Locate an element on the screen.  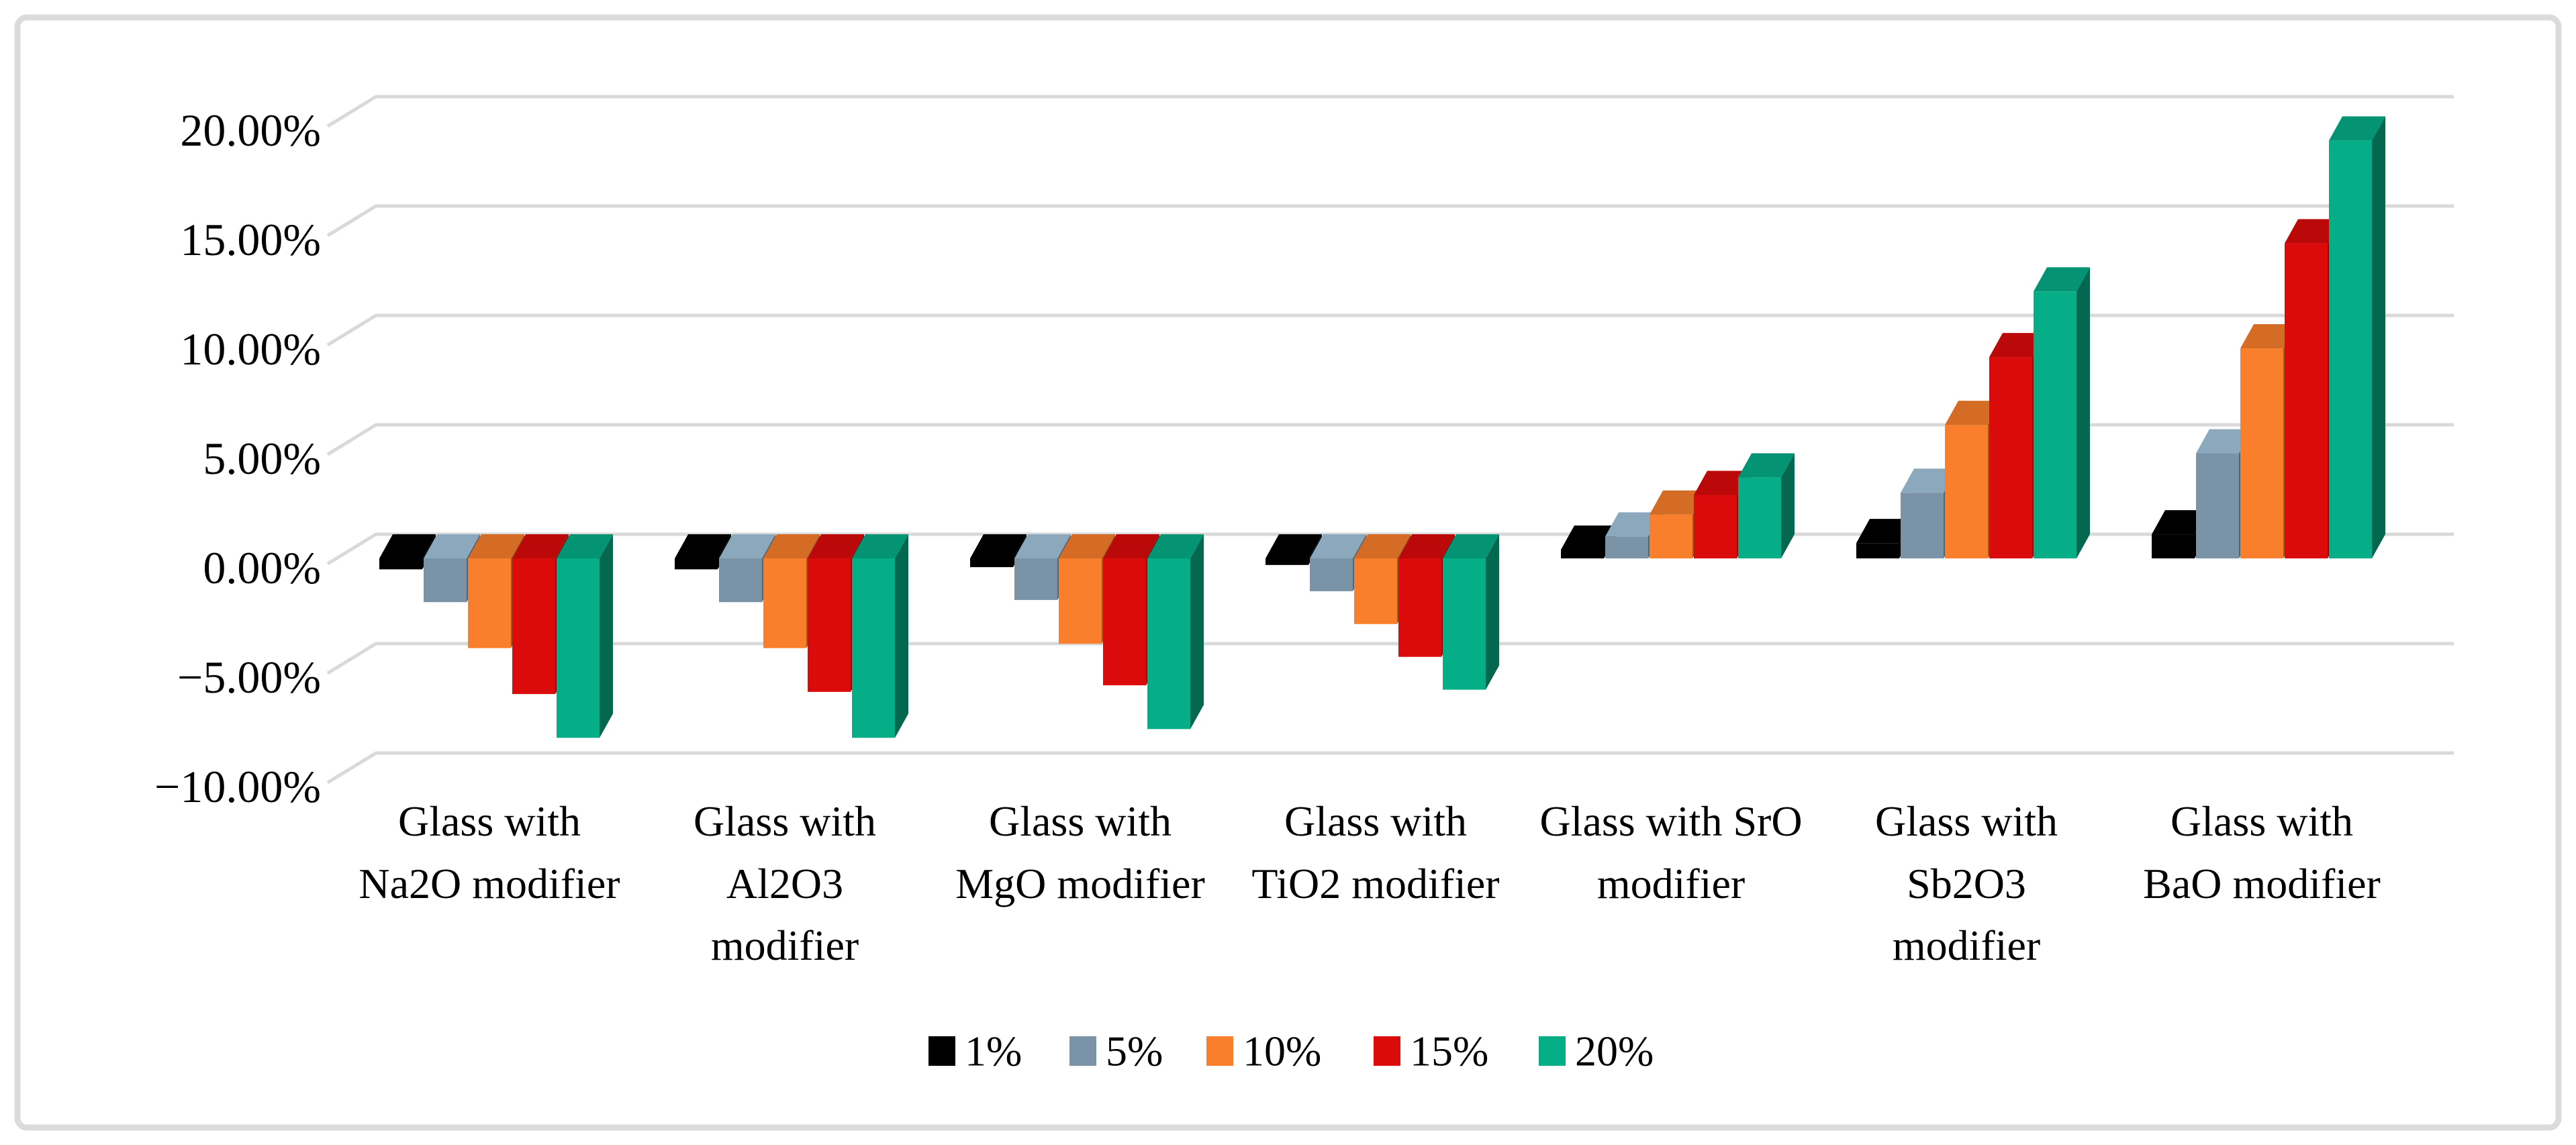
category-label-line: Sb2O3 is located at coordinates (1966, 884).